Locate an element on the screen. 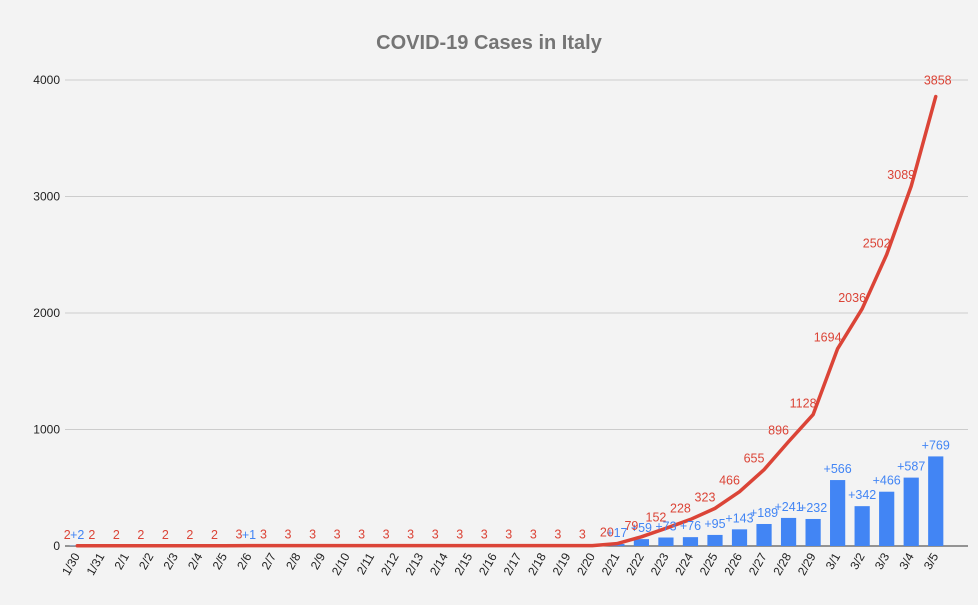  bar-value-label: +59 is located at coordinates (641, 528).